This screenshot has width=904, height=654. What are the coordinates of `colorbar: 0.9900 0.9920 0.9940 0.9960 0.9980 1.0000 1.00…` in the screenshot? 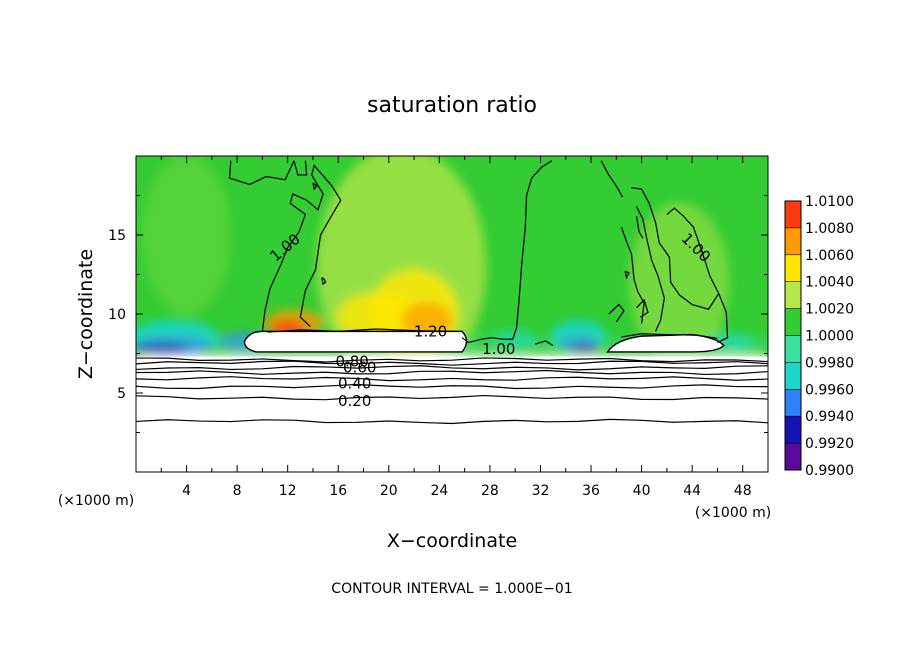 It's located at (819, 336).